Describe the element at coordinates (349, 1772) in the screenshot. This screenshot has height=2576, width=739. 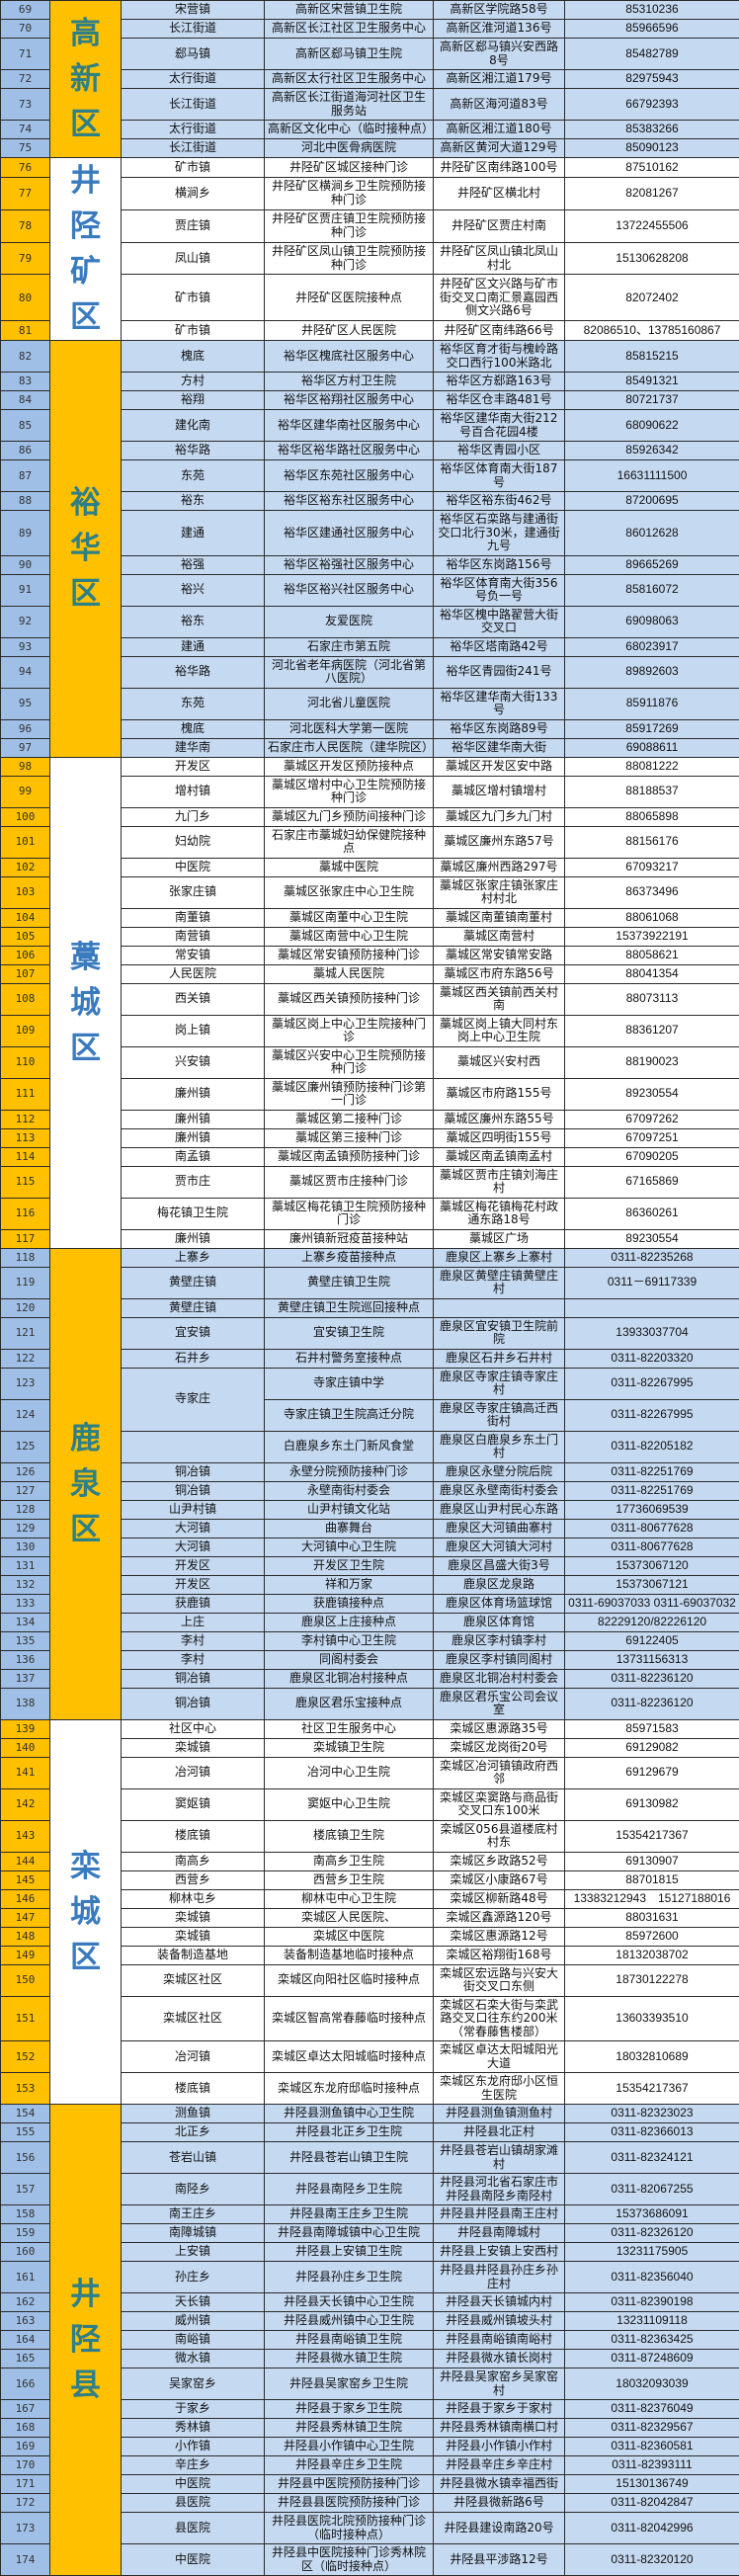
I see `site-name-cell: 冶河中心卫生院` at that location.